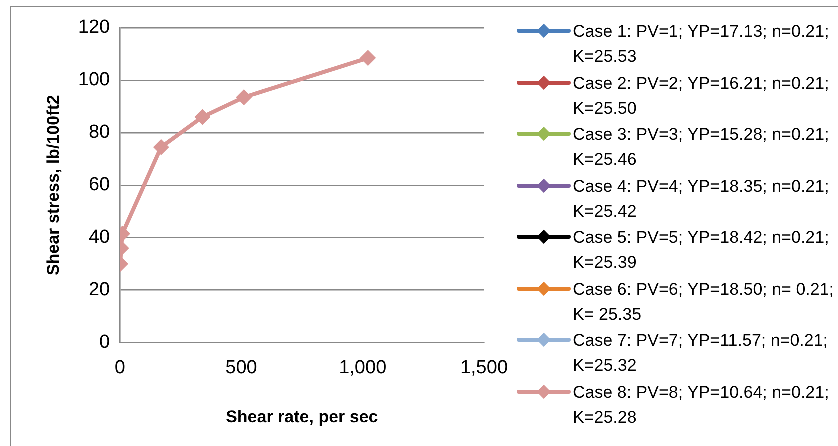 The width and height of the screenshot is (838, 446). What do you see at coordinates (105, 343) in the screenshot?
I see `y-tick-label: 0` at bounding box center [105, 343].